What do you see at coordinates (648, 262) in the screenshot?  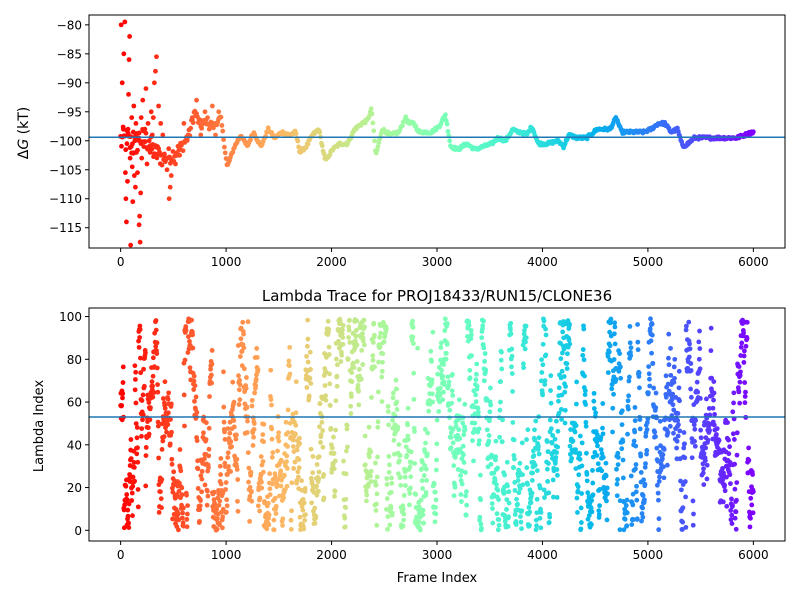 I see `delta-g-x-tick-label: 5000` at bounding box center [648, 262].